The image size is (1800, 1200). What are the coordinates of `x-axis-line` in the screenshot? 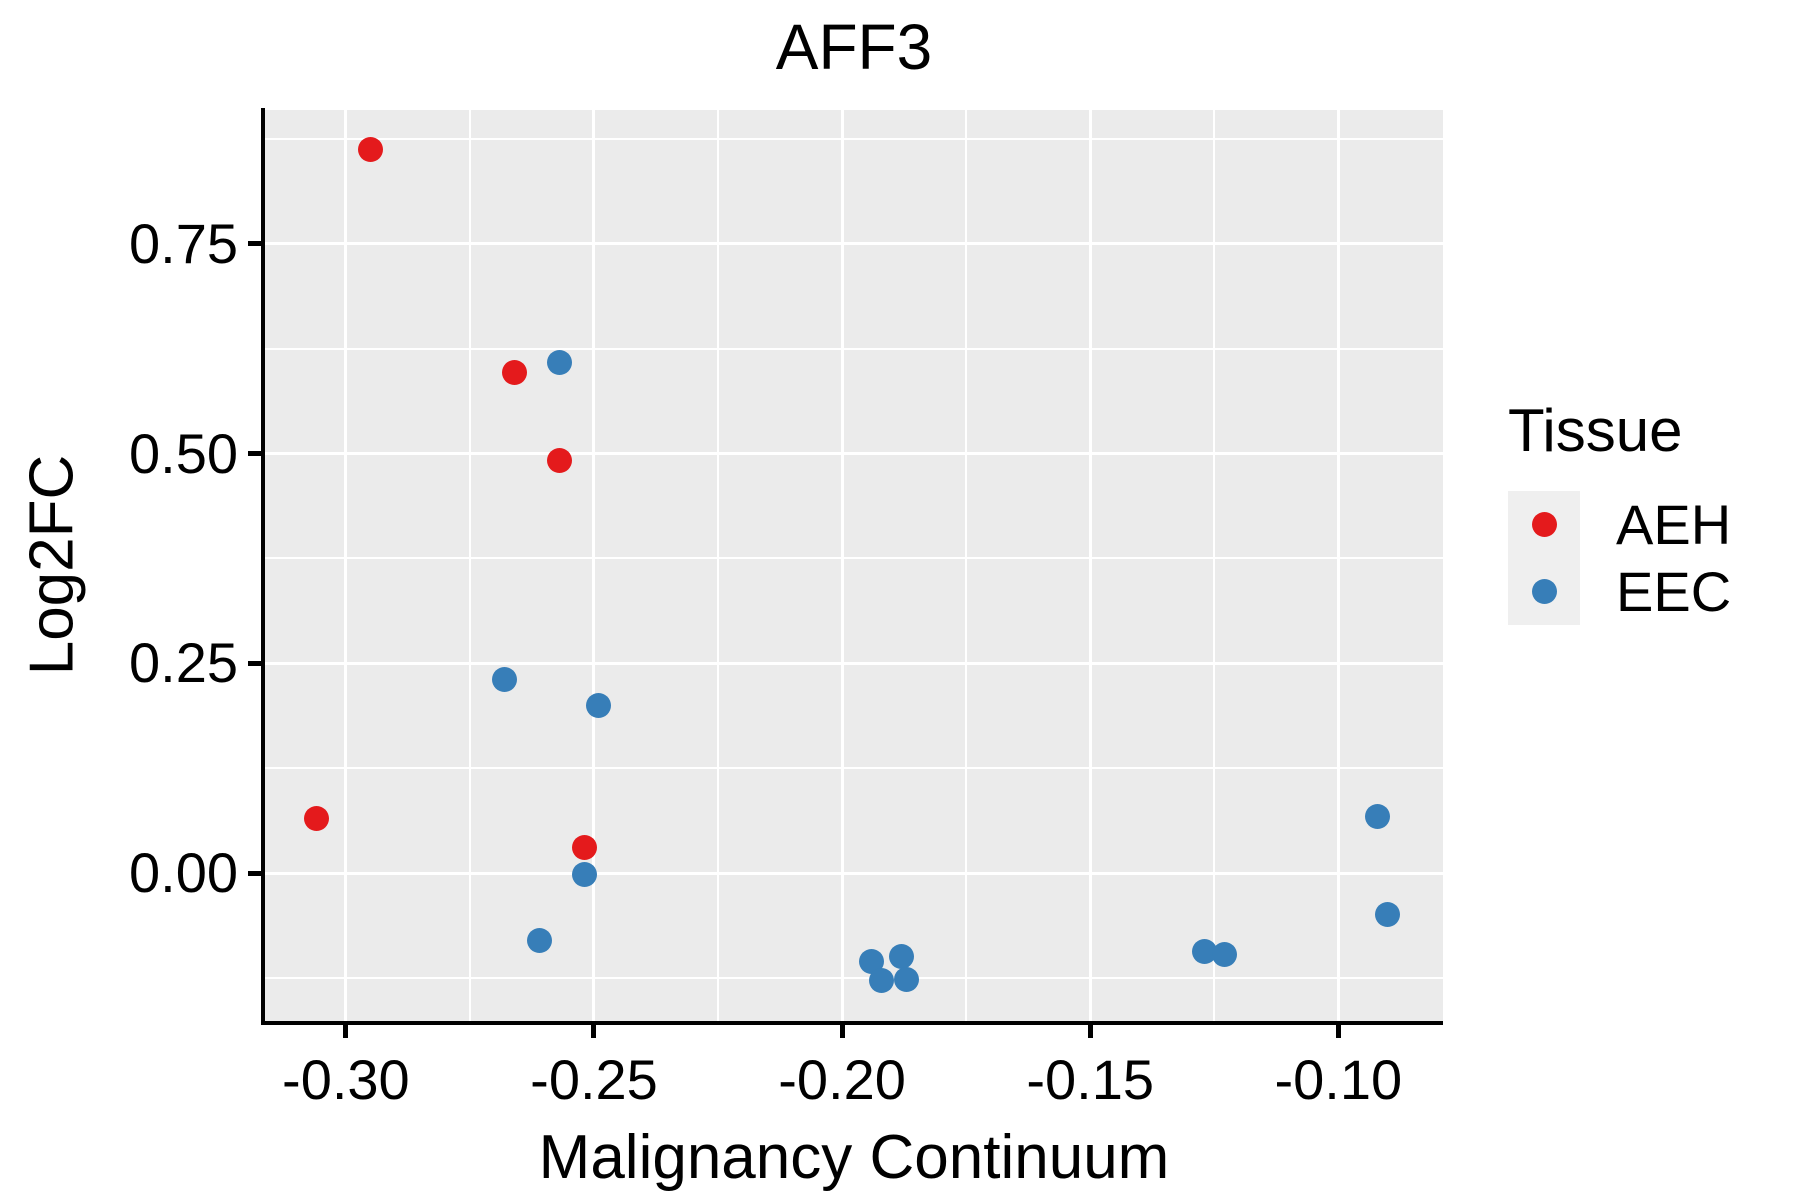 It's located at (852, 1023).